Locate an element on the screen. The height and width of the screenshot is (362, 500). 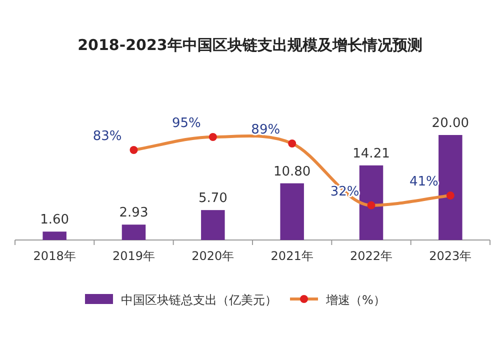
data-label: 89% is located at coordinates (265, 130).